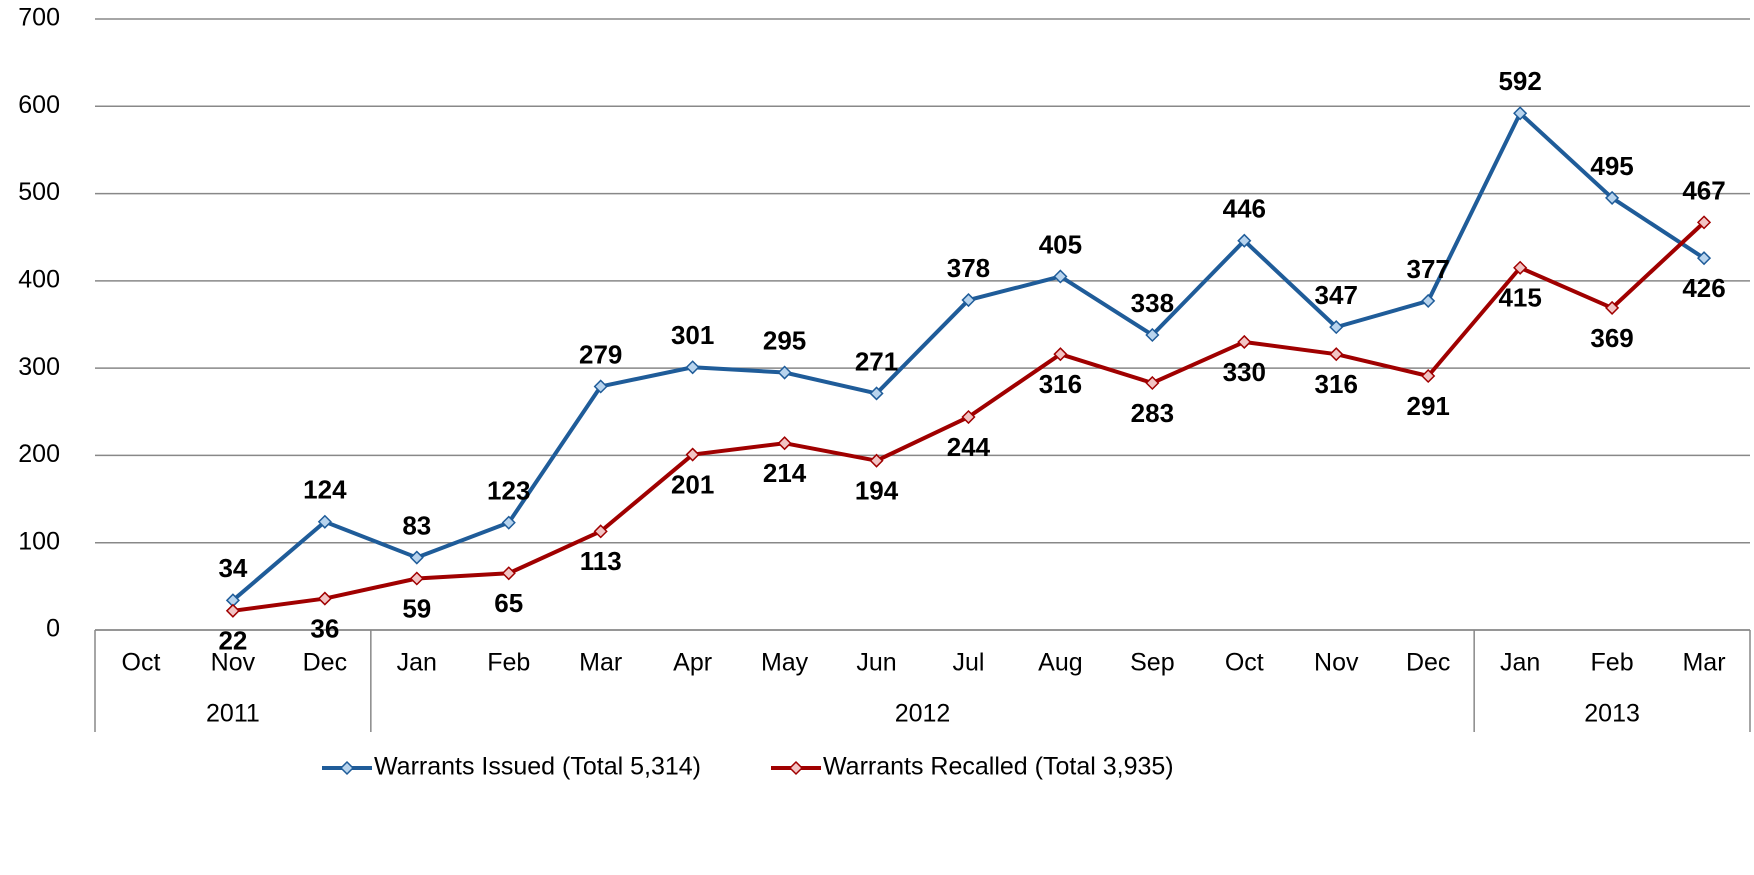 Image resolution: width=1754 pixels, height=875 pixels. What do you see at coordinates (1152, 413) in the screenshot?
I see `data-label: 283` at bounding box center [1152, 413].